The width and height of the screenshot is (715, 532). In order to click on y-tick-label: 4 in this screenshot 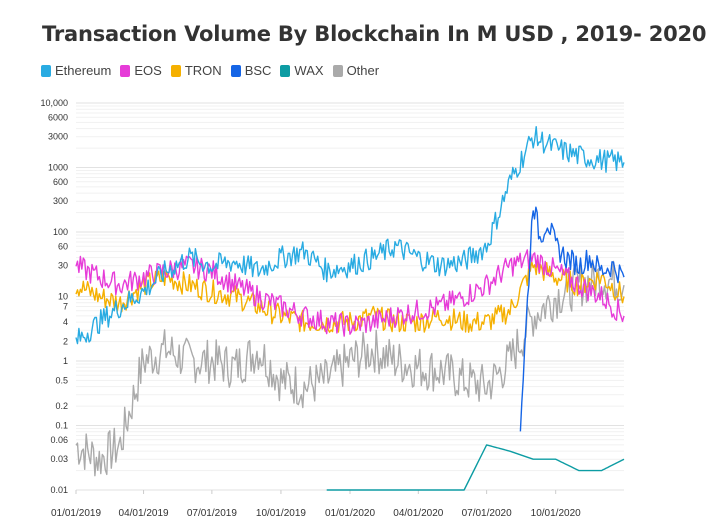, I will do `click(65, 322)`.